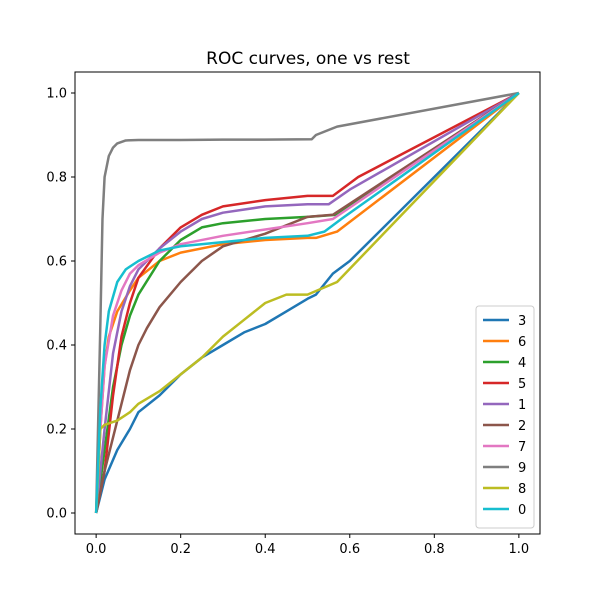 This screenshot has height=604, width=600. Describe the element at coordinates (56, 94) in the screenshot. I see `y-tick-label: 1.0` at that location.